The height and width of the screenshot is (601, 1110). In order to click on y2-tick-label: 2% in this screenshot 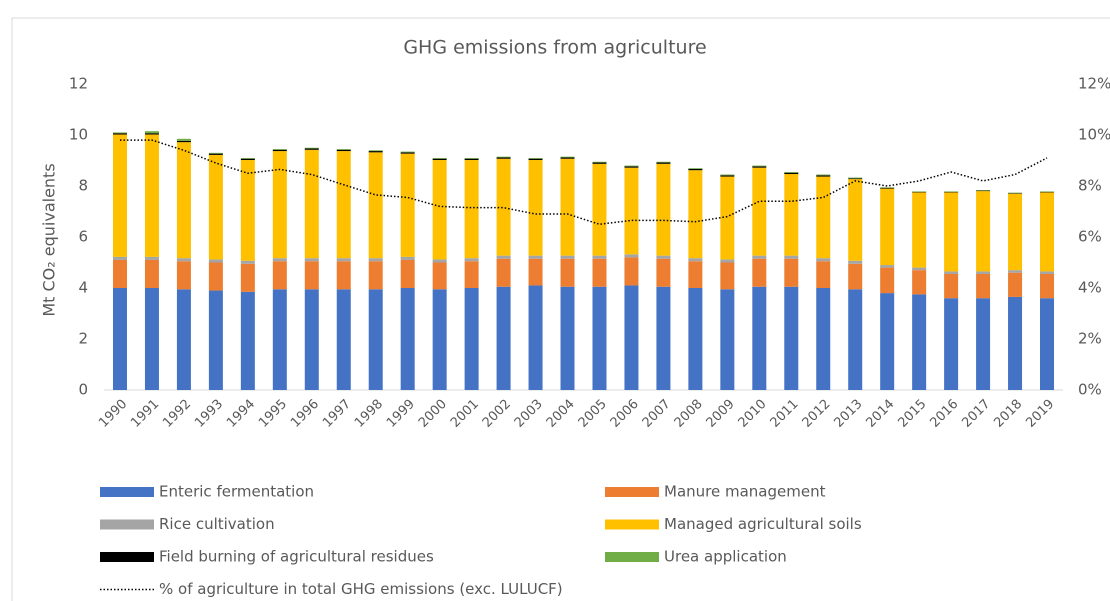, I will do `click(1090, 339)`.